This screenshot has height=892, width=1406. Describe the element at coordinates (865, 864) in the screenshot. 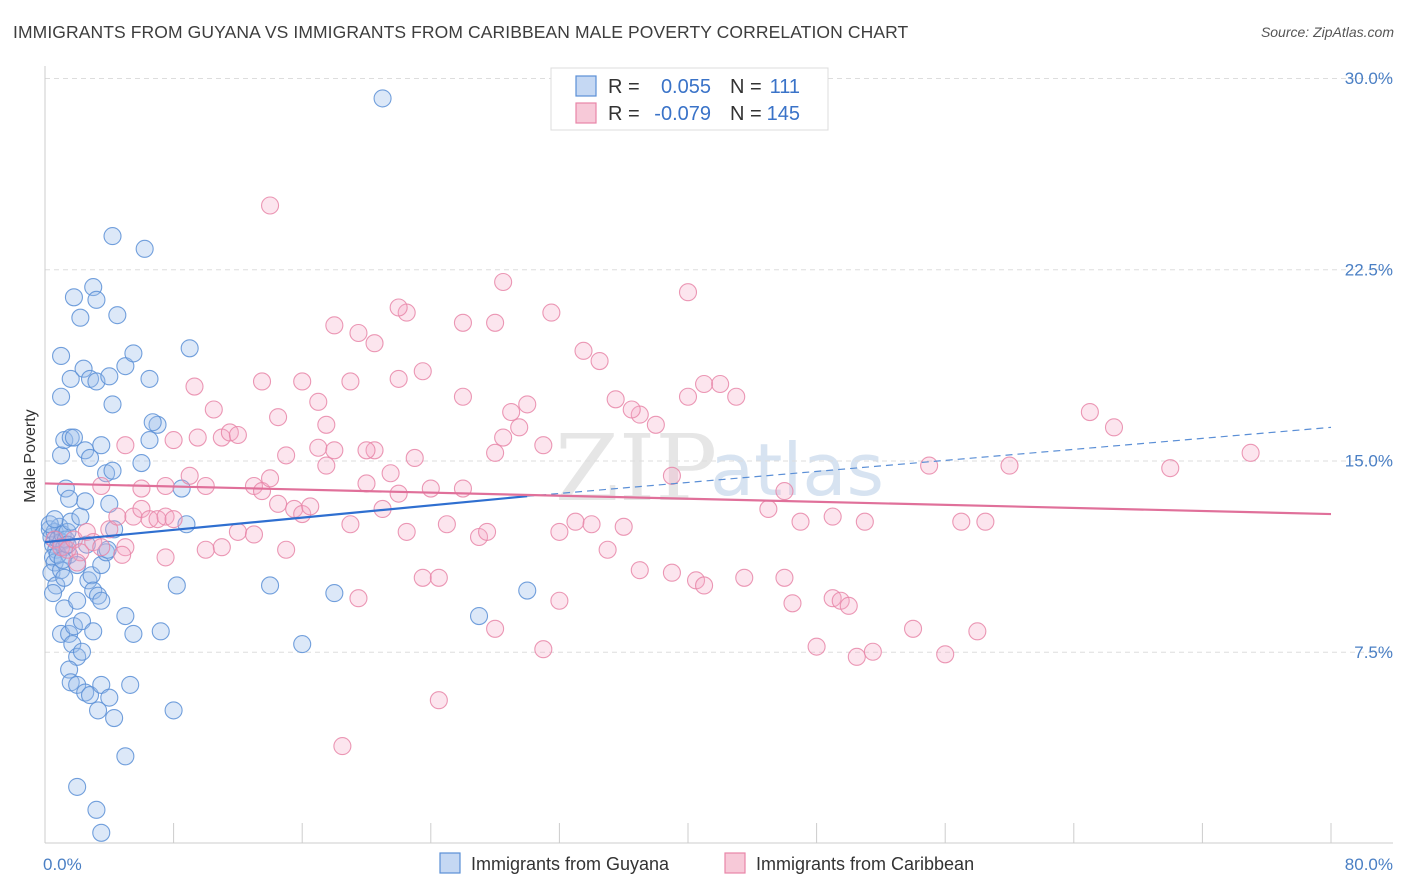

I see `series-legend-label-caribbean: Immigrants from Caribbean` at that location.